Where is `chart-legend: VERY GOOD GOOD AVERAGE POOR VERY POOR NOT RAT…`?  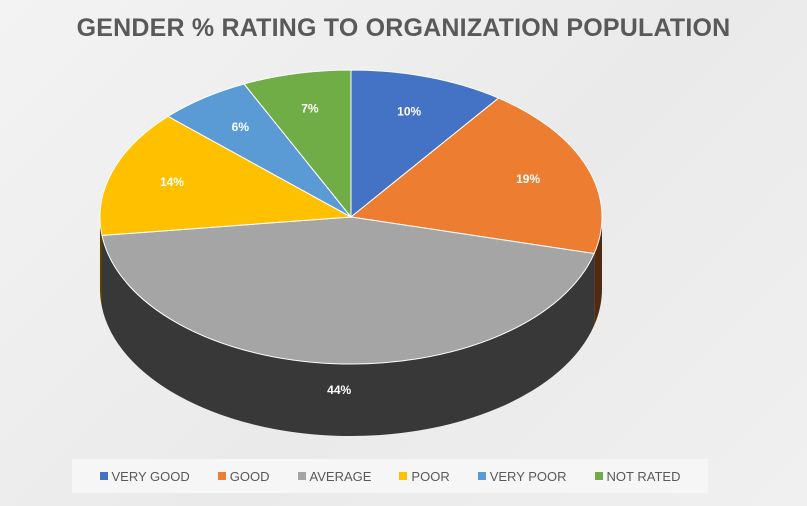
chart-legend: VERY GOOD GOOD AVERAGE POOR VERY POOR NOT RAT… is located at coordinates (390, 476).